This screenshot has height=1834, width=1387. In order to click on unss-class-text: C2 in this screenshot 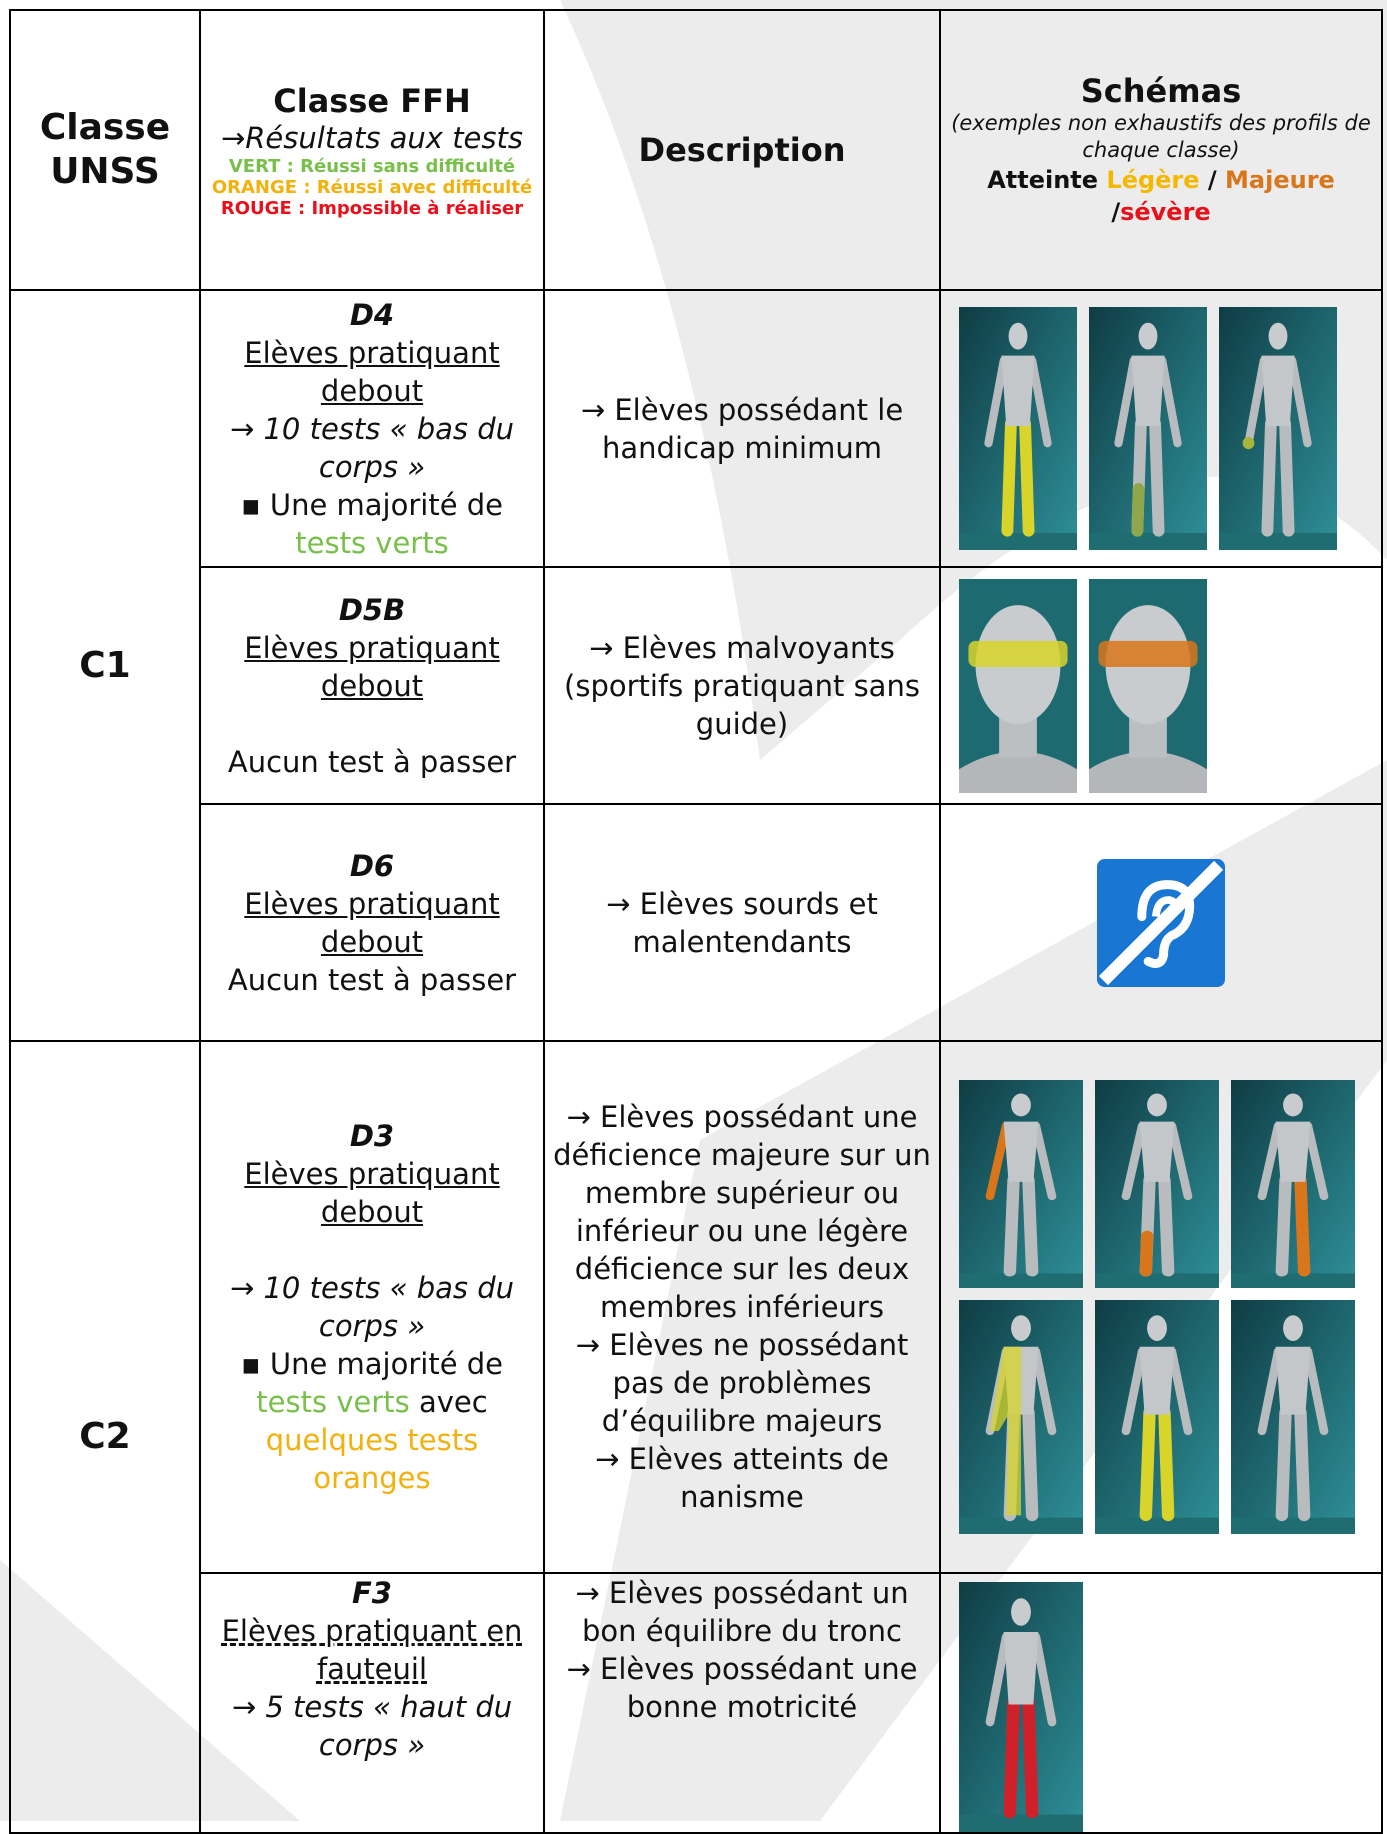, I will do `click(105, 1436)`.